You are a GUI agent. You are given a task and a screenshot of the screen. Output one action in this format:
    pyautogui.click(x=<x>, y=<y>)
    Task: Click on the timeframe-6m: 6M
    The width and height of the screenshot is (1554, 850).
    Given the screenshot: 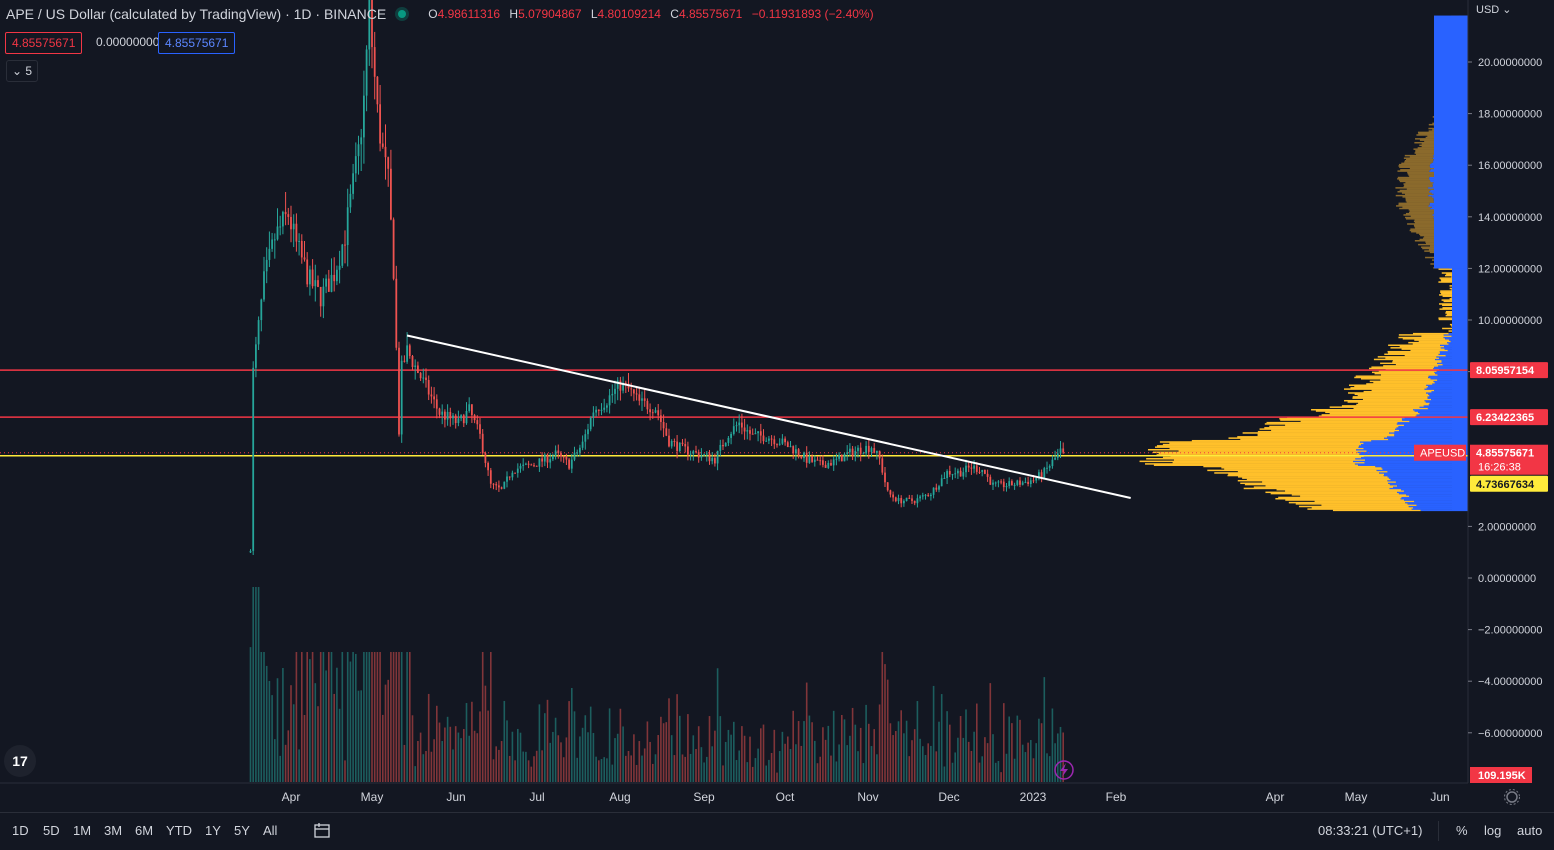 What is the action you would take?
    pyautogui.click(x=144, y=830)
    